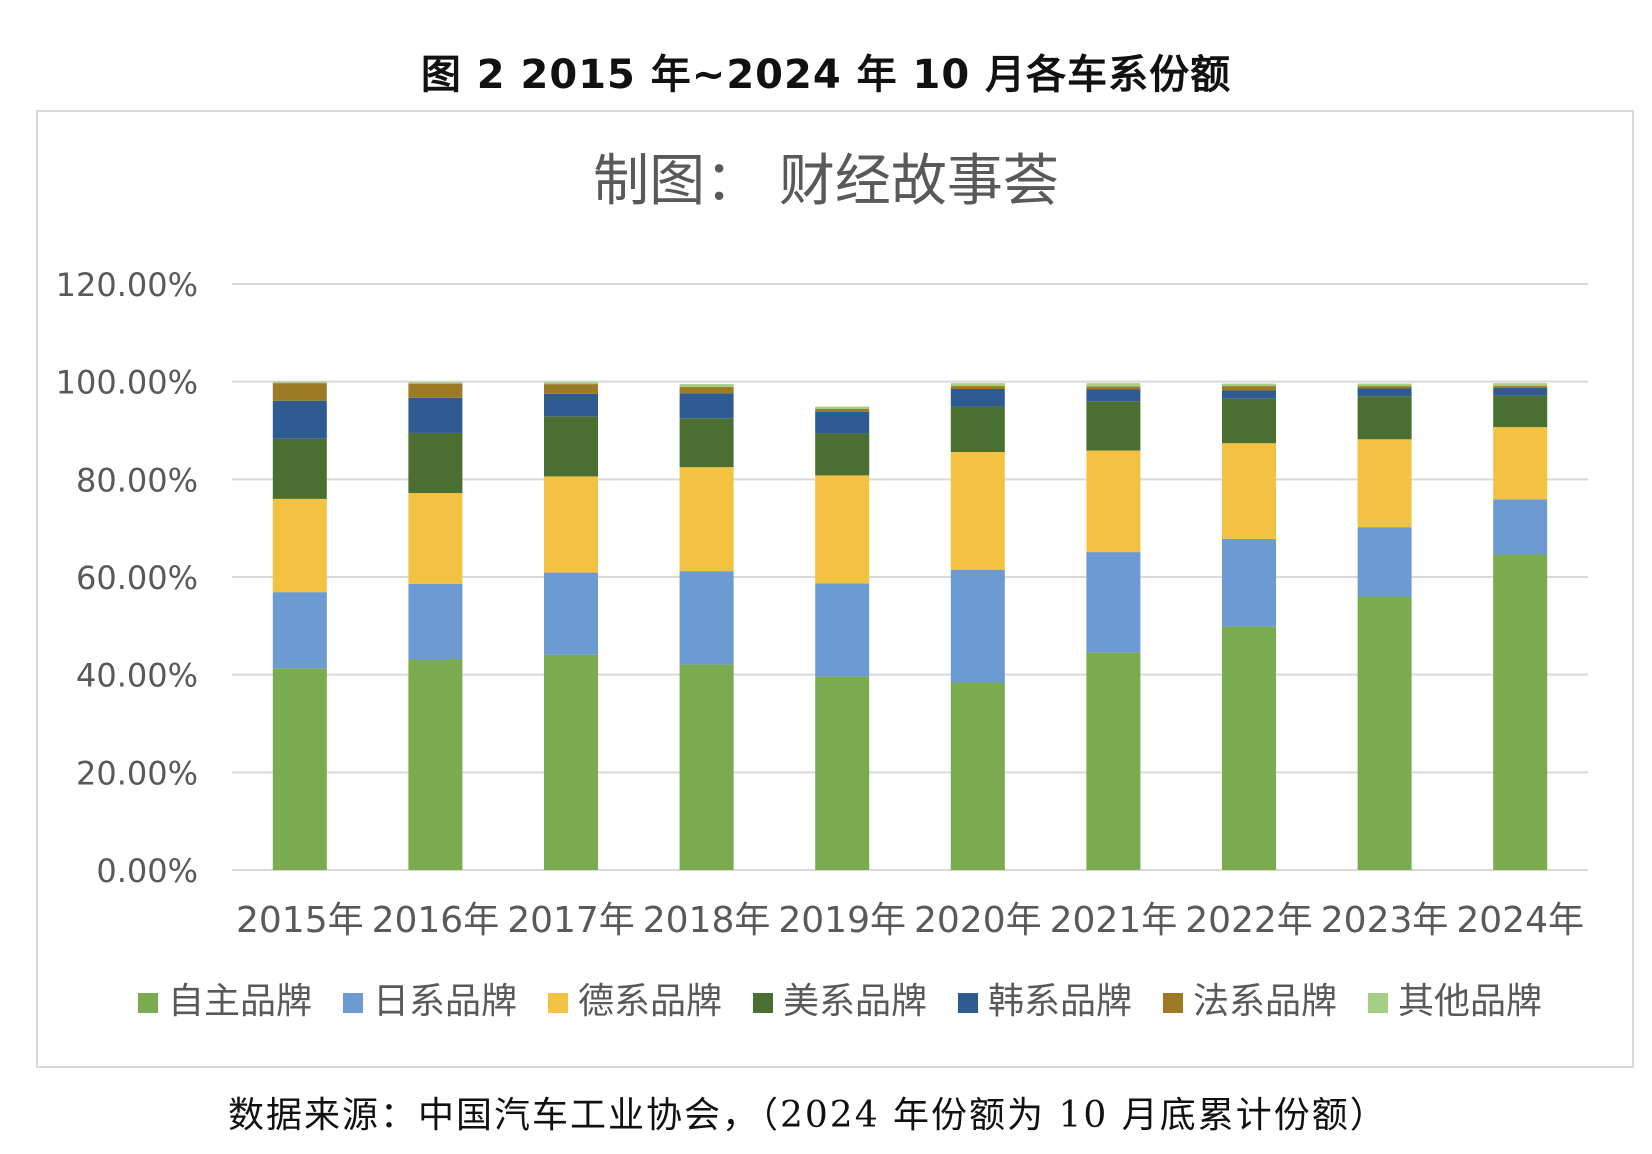 The height and width of the screenshot is (1154, 1652). I want to click on x-tick-label: 2021年, so click(1114, 920).